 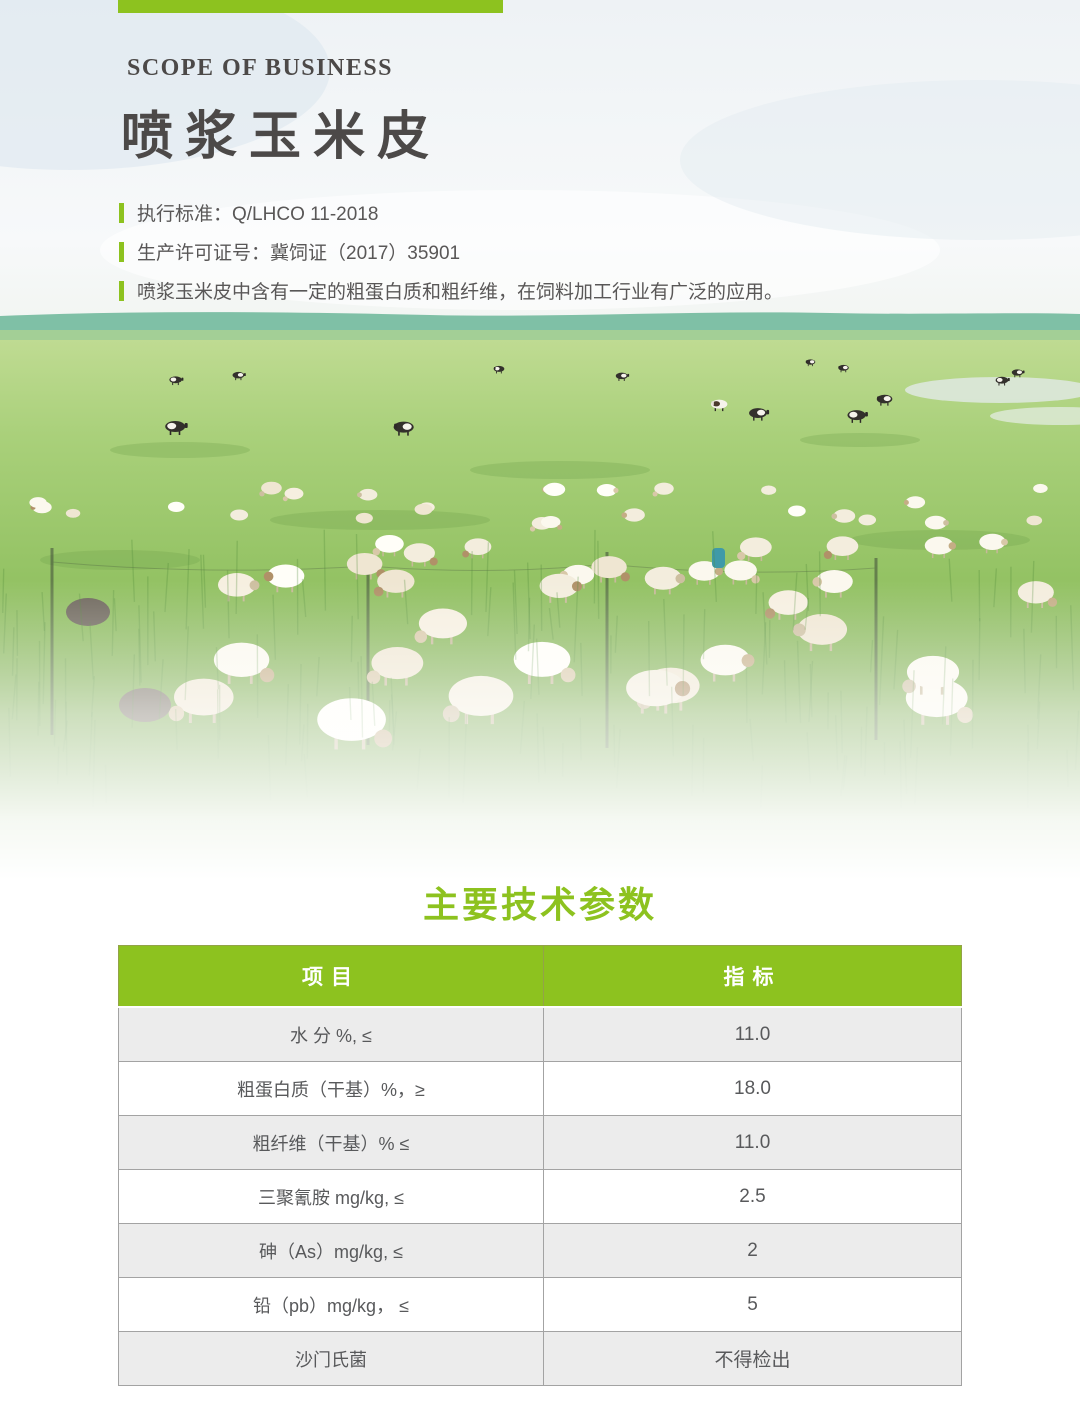 I want to click on spec-item: 沙门氏菌, so click(x=331, y=1358).